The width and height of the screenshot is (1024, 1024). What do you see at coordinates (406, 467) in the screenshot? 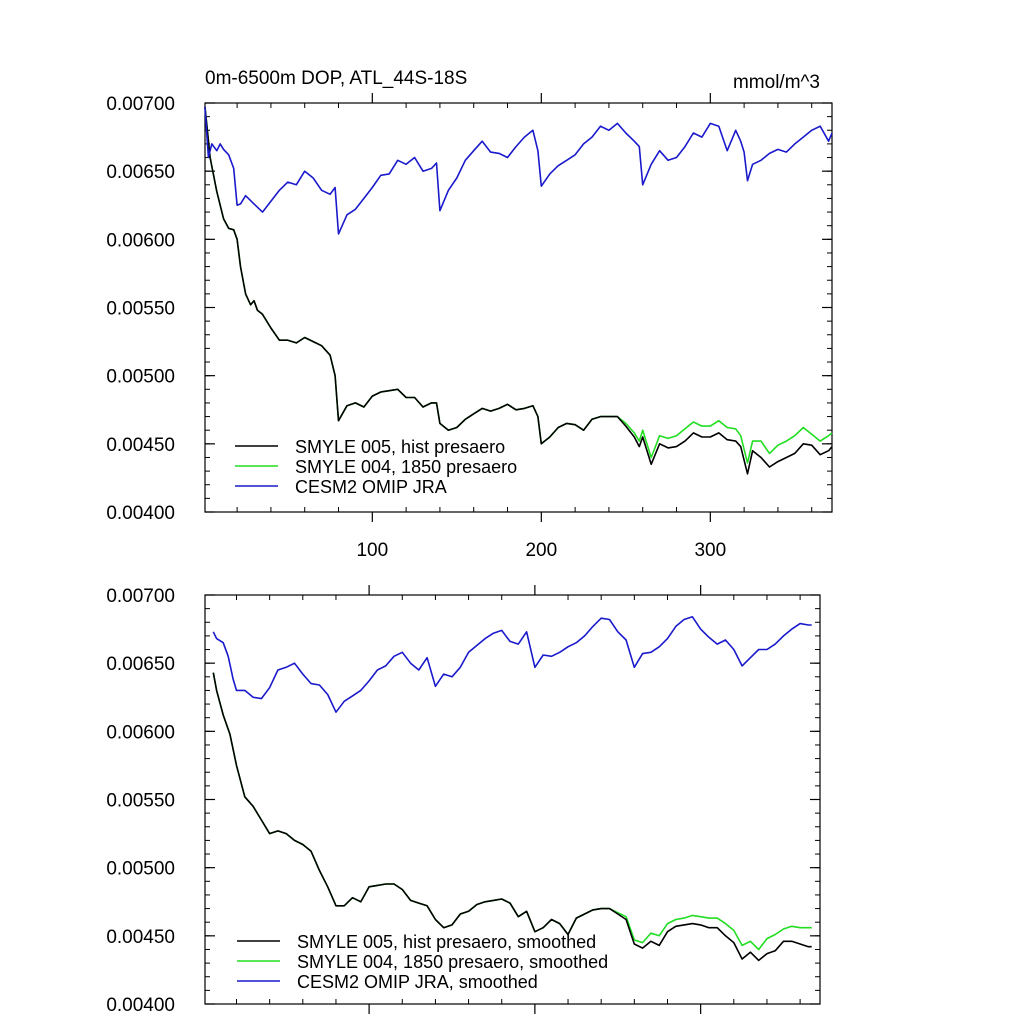
I see `legend-label-smyle004: SMYLE 004, 1850 presaero` at bounding box center [406, 467].